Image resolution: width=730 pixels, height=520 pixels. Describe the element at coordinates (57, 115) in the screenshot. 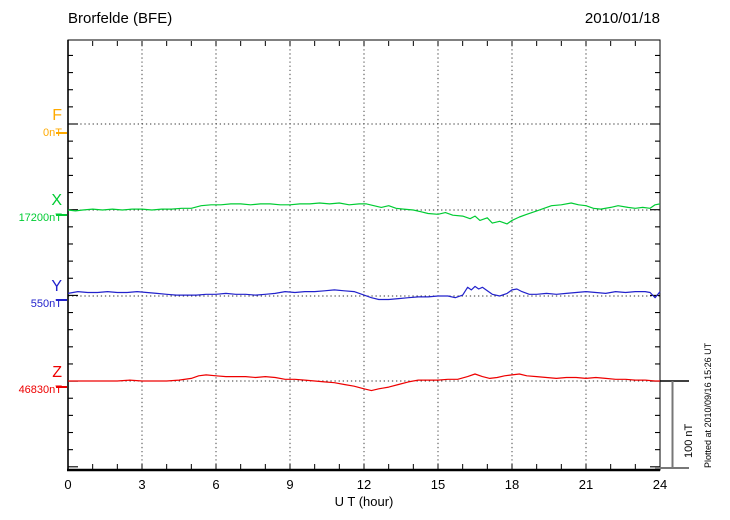

I see `channel-name-F: F` at that location.